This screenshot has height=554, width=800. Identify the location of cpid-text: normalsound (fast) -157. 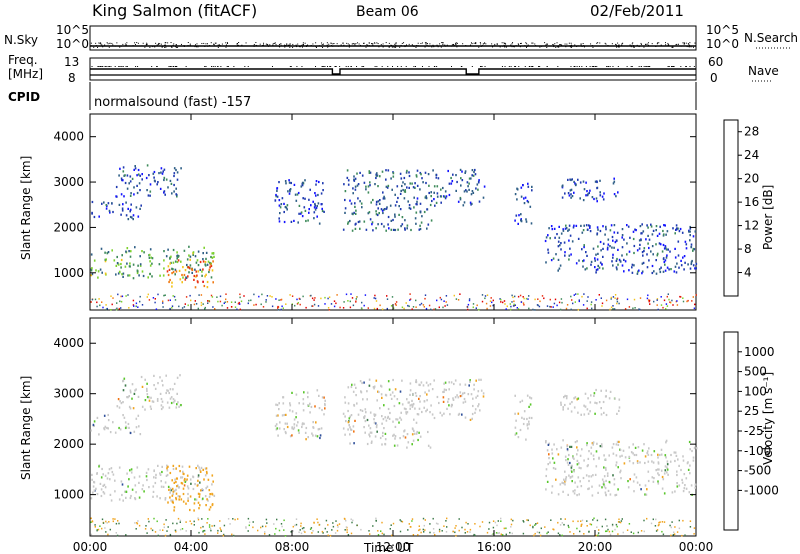
(172, 102).